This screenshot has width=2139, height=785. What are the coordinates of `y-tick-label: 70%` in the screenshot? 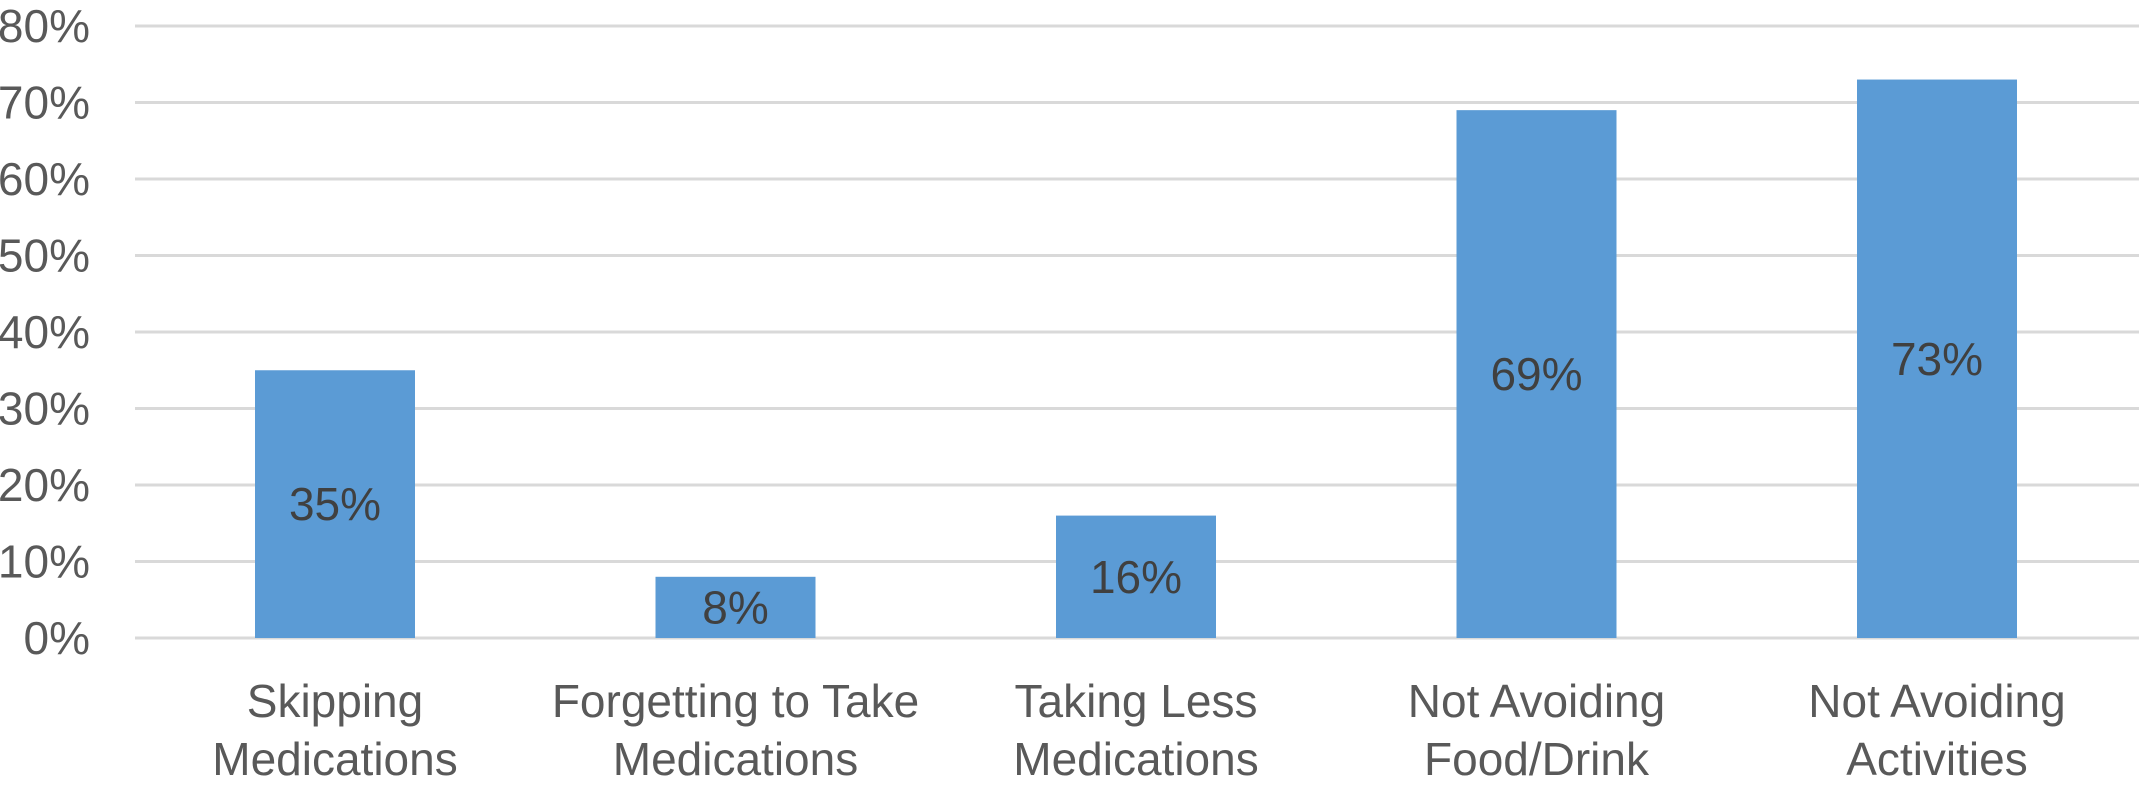 It's located at (45, 103).